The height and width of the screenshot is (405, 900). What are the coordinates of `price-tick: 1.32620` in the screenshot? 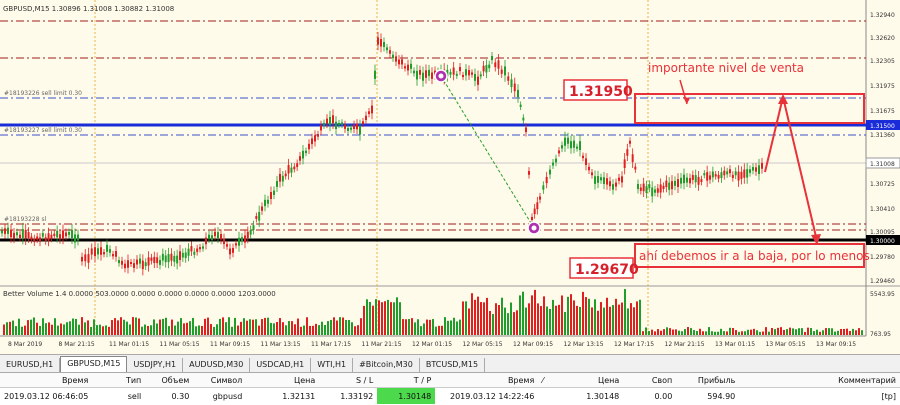 It's located at (882, 38).